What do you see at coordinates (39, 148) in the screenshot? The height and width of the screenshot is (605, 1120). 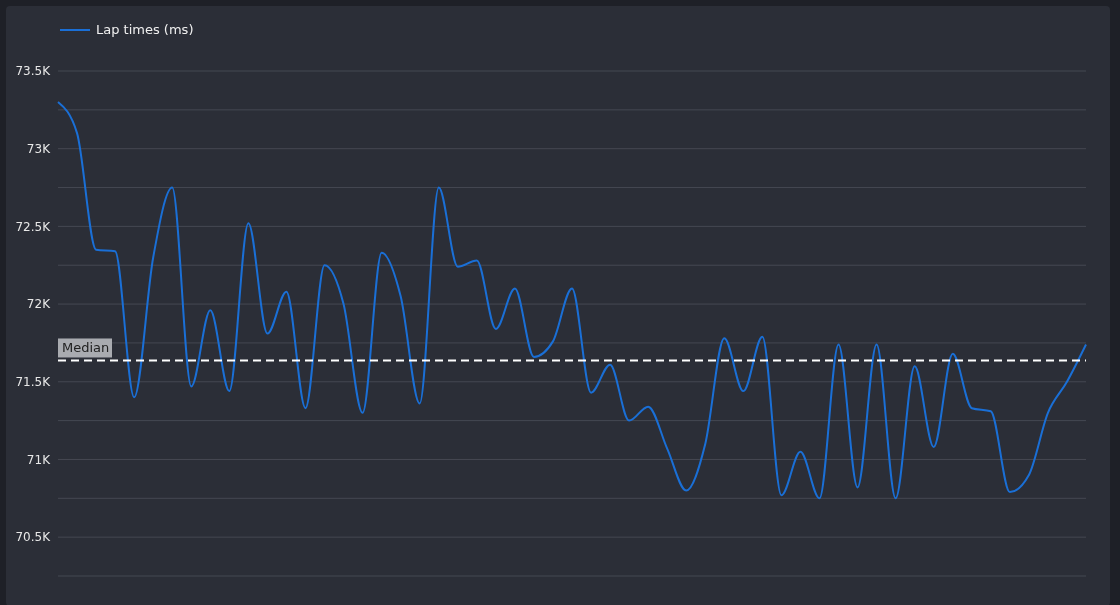 I see `y-tick-label: 73K` at bounding box center [39, 148].